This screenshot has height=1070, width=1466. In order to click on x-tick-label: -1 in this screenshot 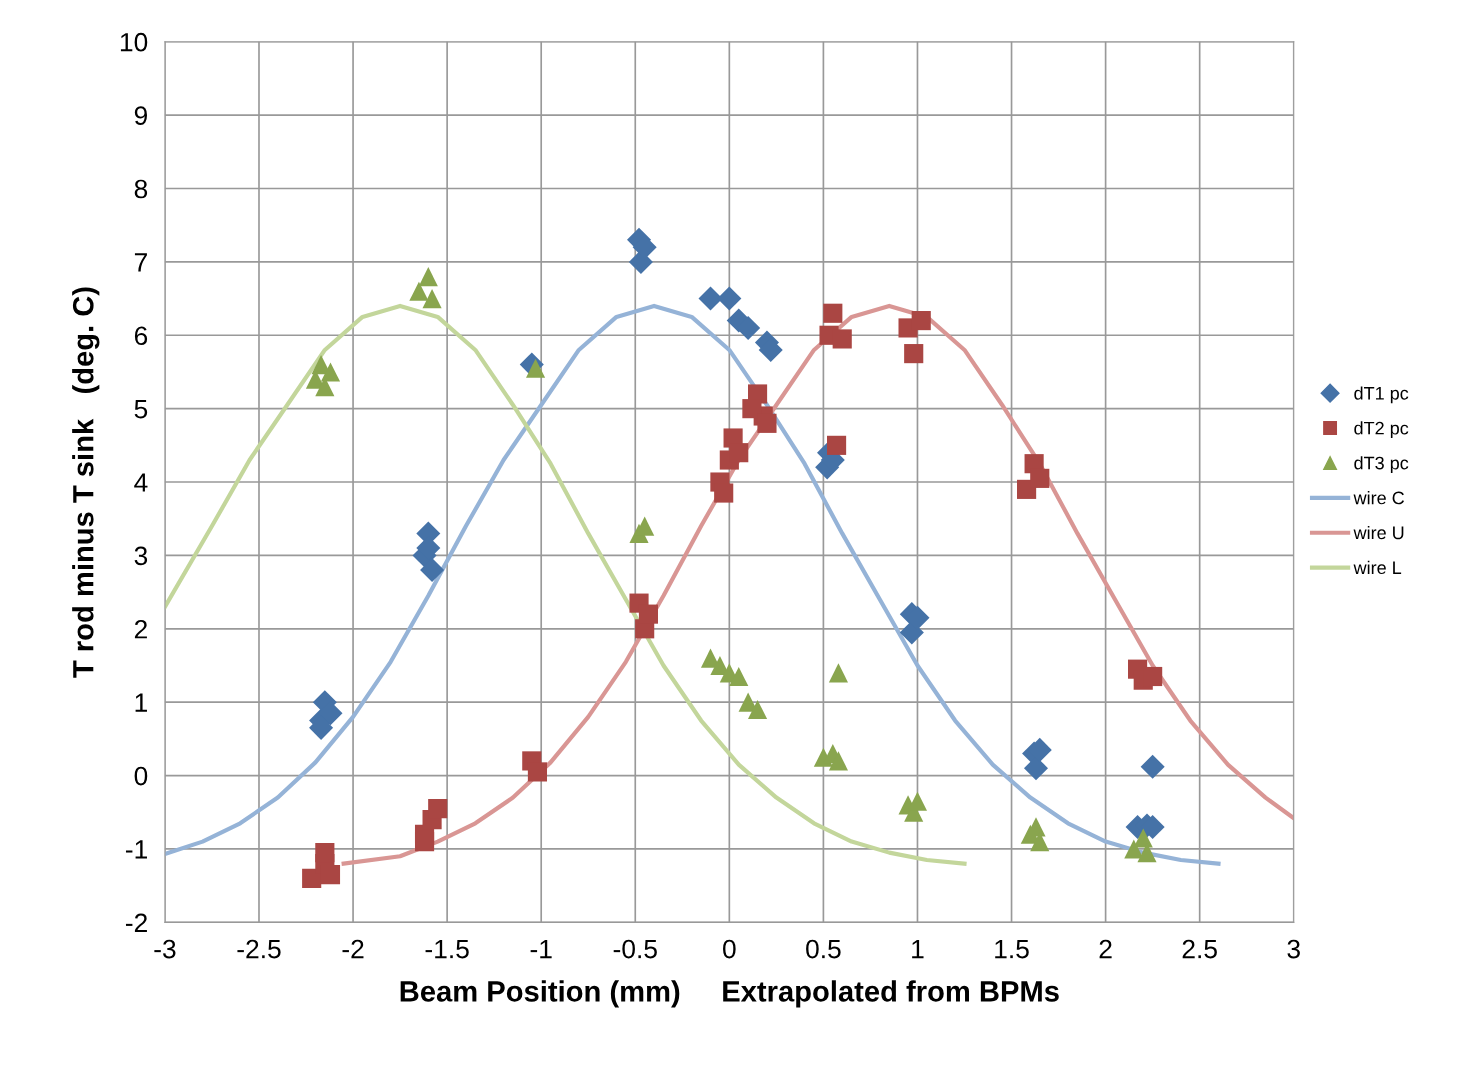, I will do `click(541, 949)`.